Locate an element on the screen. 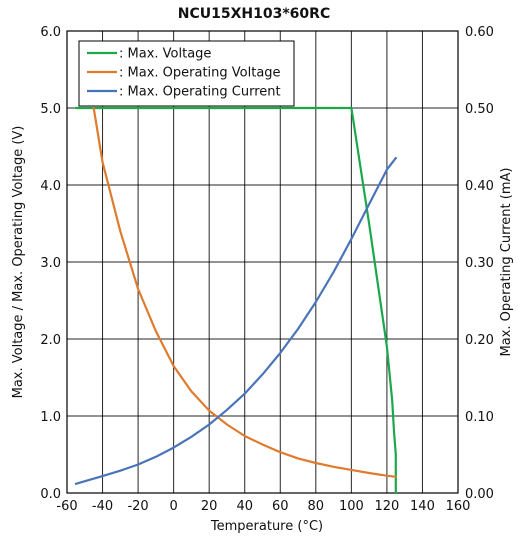 This screenshot has height=539, width=518. left-y-tick-label: 2.0 is located at coordinates (50, 340).